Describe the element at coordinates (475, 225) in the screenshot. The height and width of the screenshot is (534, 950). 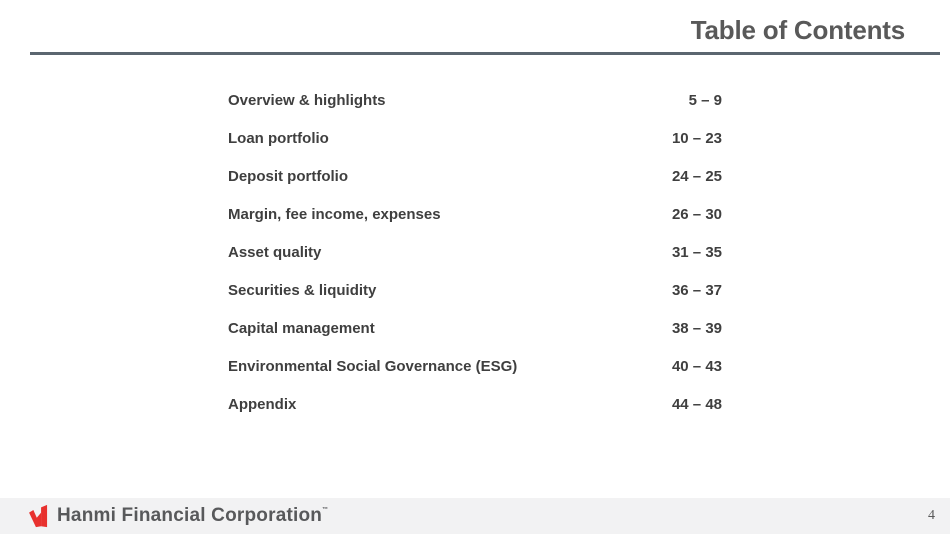
I see `toc-row: Margin, fee income, expenses 26 – 30` at that location.